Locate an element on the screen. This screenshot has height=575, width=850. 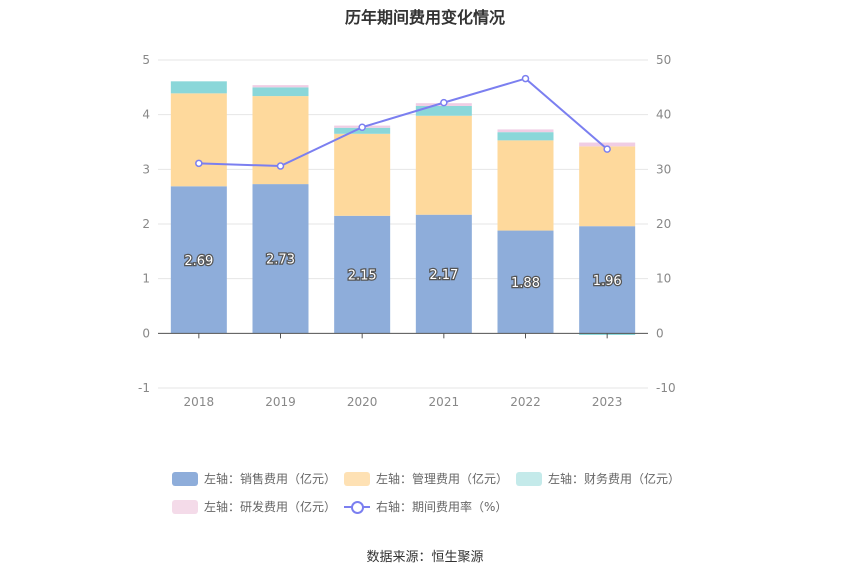
legend-swatch-rate is located at coordinates (357, 507).